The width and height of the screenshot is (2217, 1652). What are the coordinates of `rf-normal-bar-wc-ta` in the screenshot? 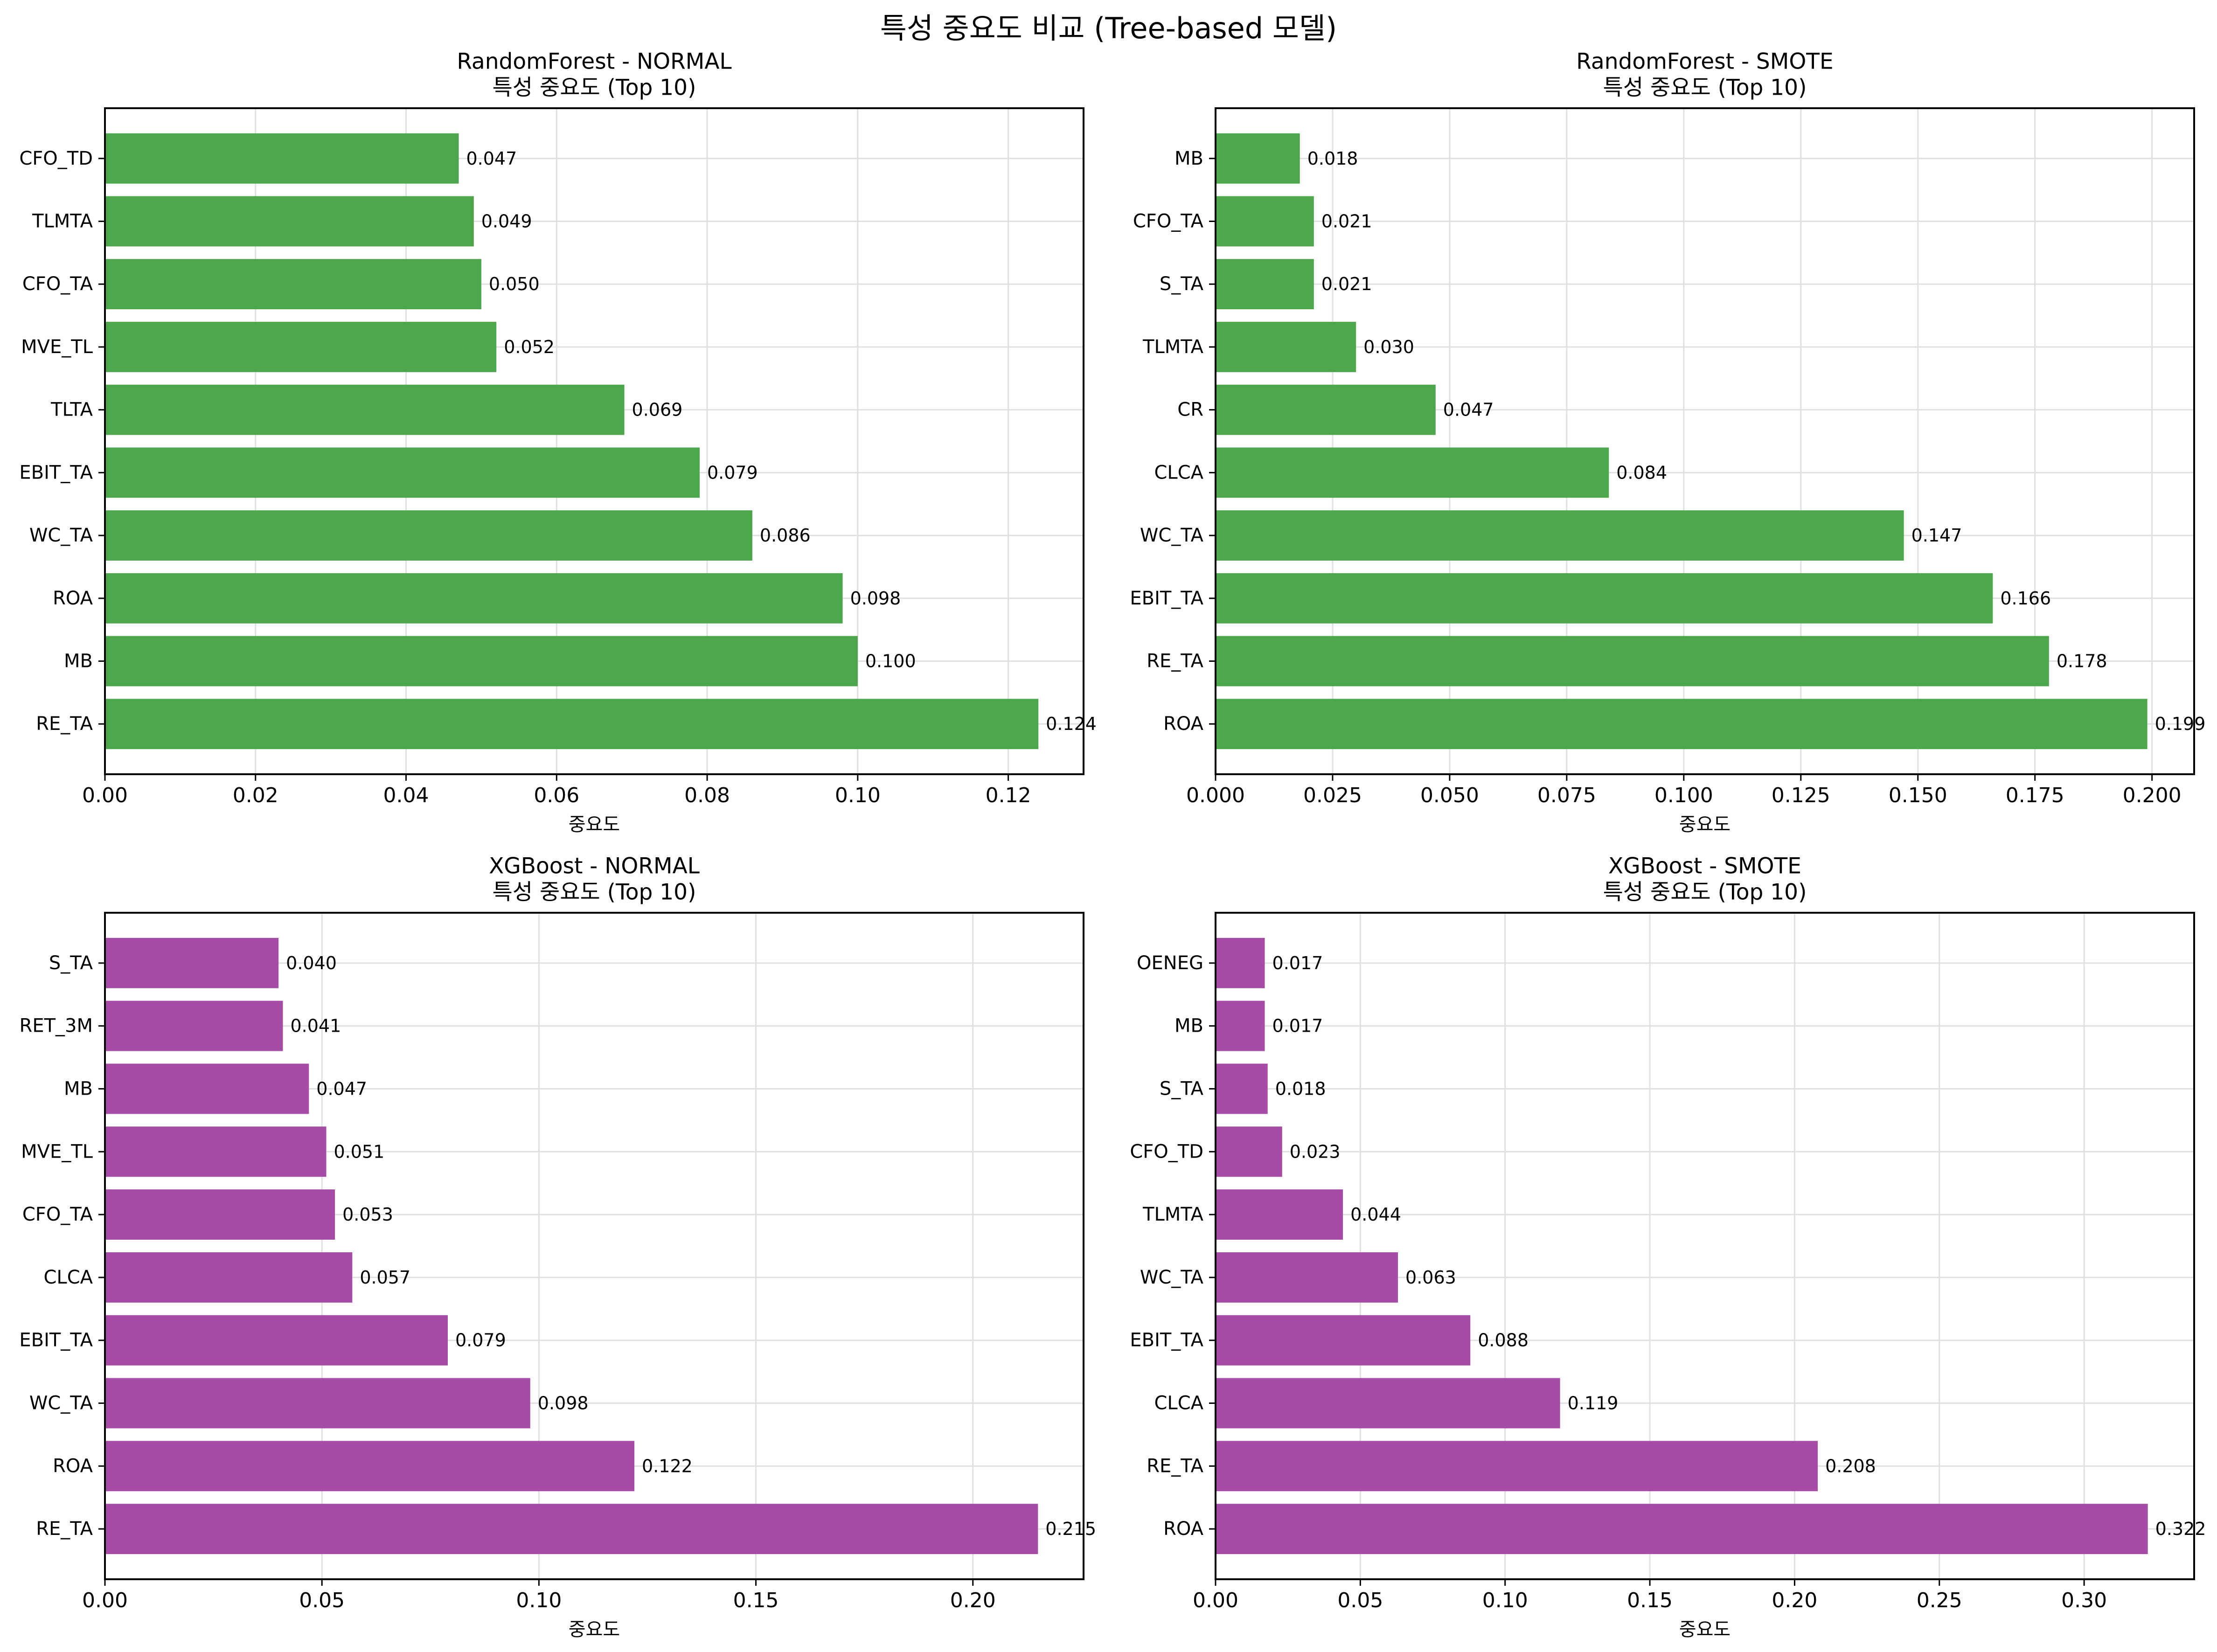 It's located at (428, 535).